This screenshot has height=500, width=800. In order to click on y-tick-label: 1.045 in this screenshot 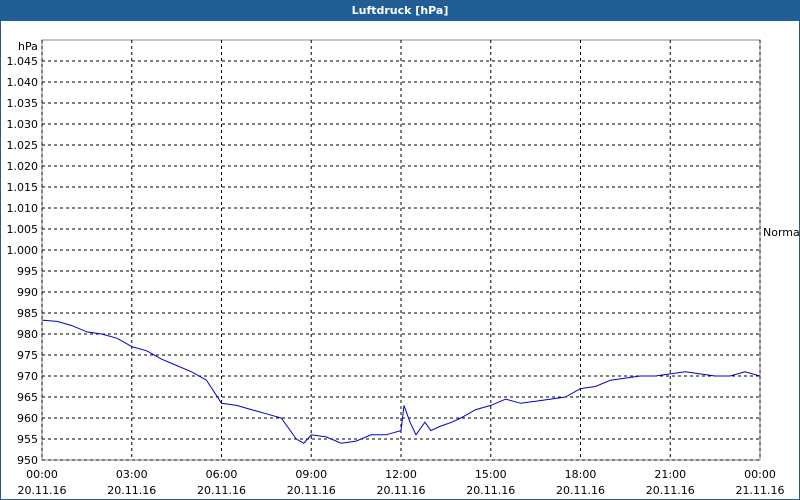, I will do `click(23, 61)`.